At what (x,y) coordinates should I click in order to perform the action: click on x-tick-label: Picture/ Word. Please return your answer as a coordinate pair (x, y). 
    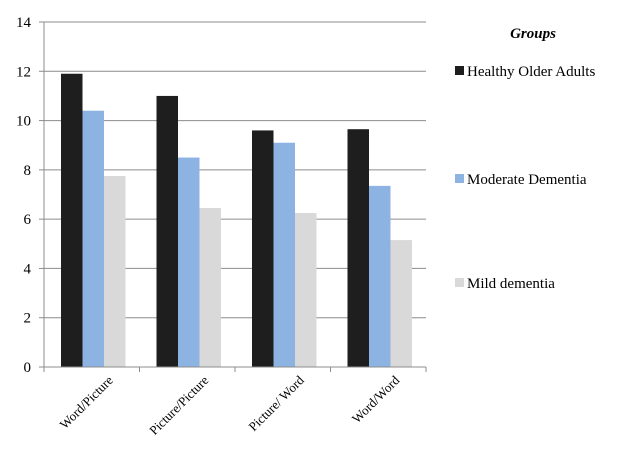
    Looking at the image, I should click on (276, 403).